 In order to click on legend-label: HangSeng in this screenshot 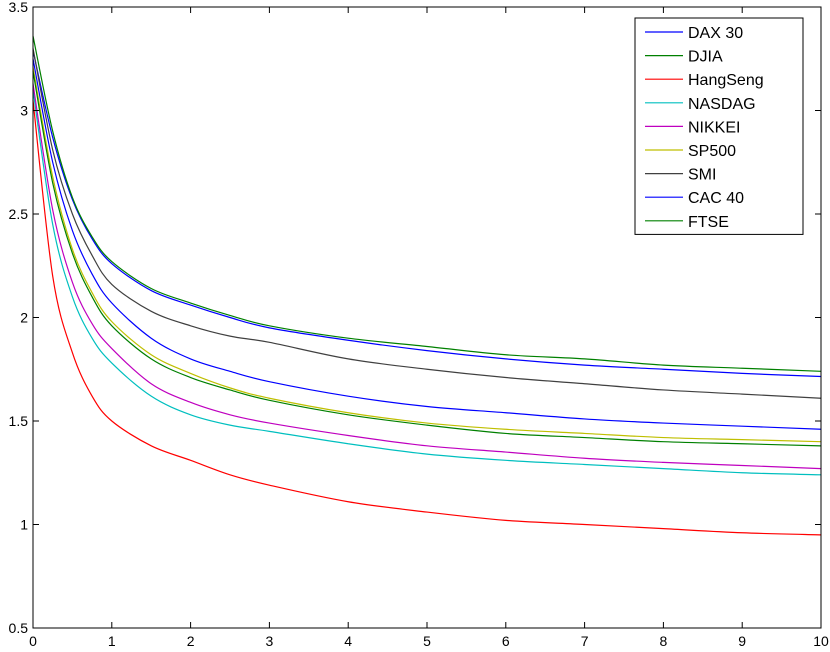, I will do `click(726, 80)`.